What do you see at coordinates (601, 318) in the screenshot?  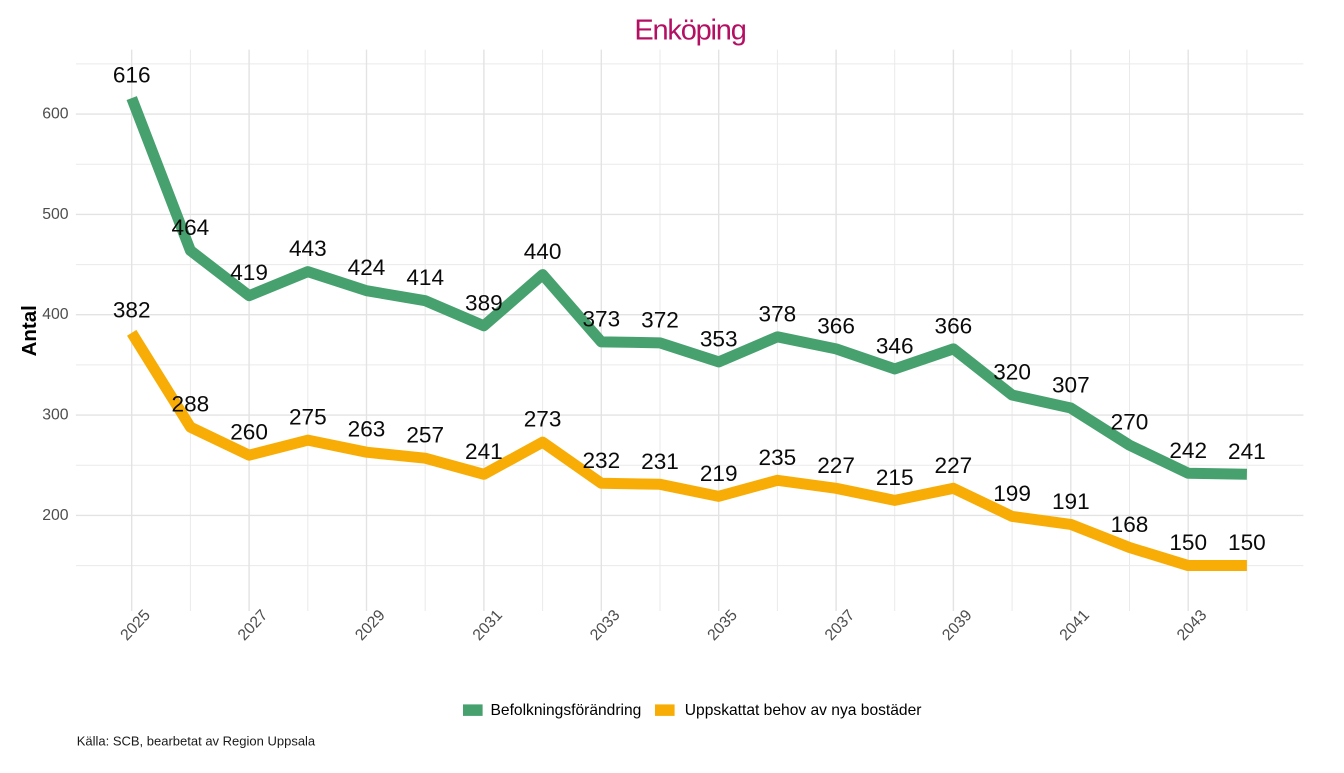 I see `svg-text: 373` at bounding box center [601, 318].